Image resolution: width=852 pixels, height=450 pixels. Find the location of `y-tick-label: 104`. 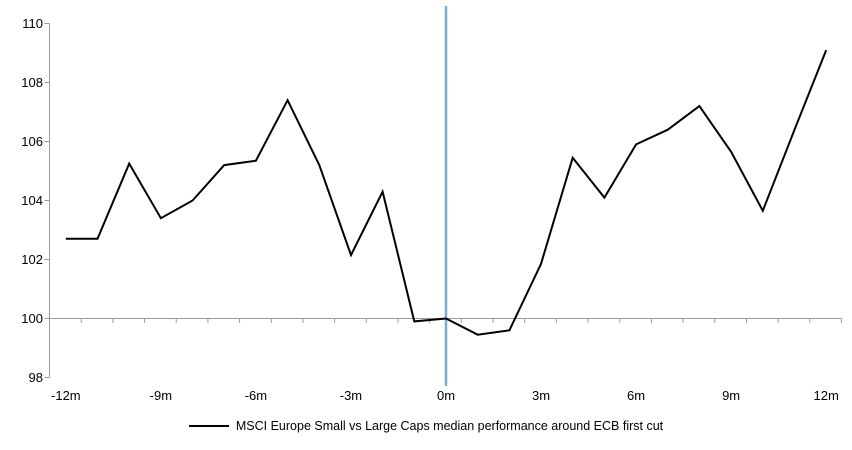

y-tick-label: 104 is located at coordinates (32, 200).